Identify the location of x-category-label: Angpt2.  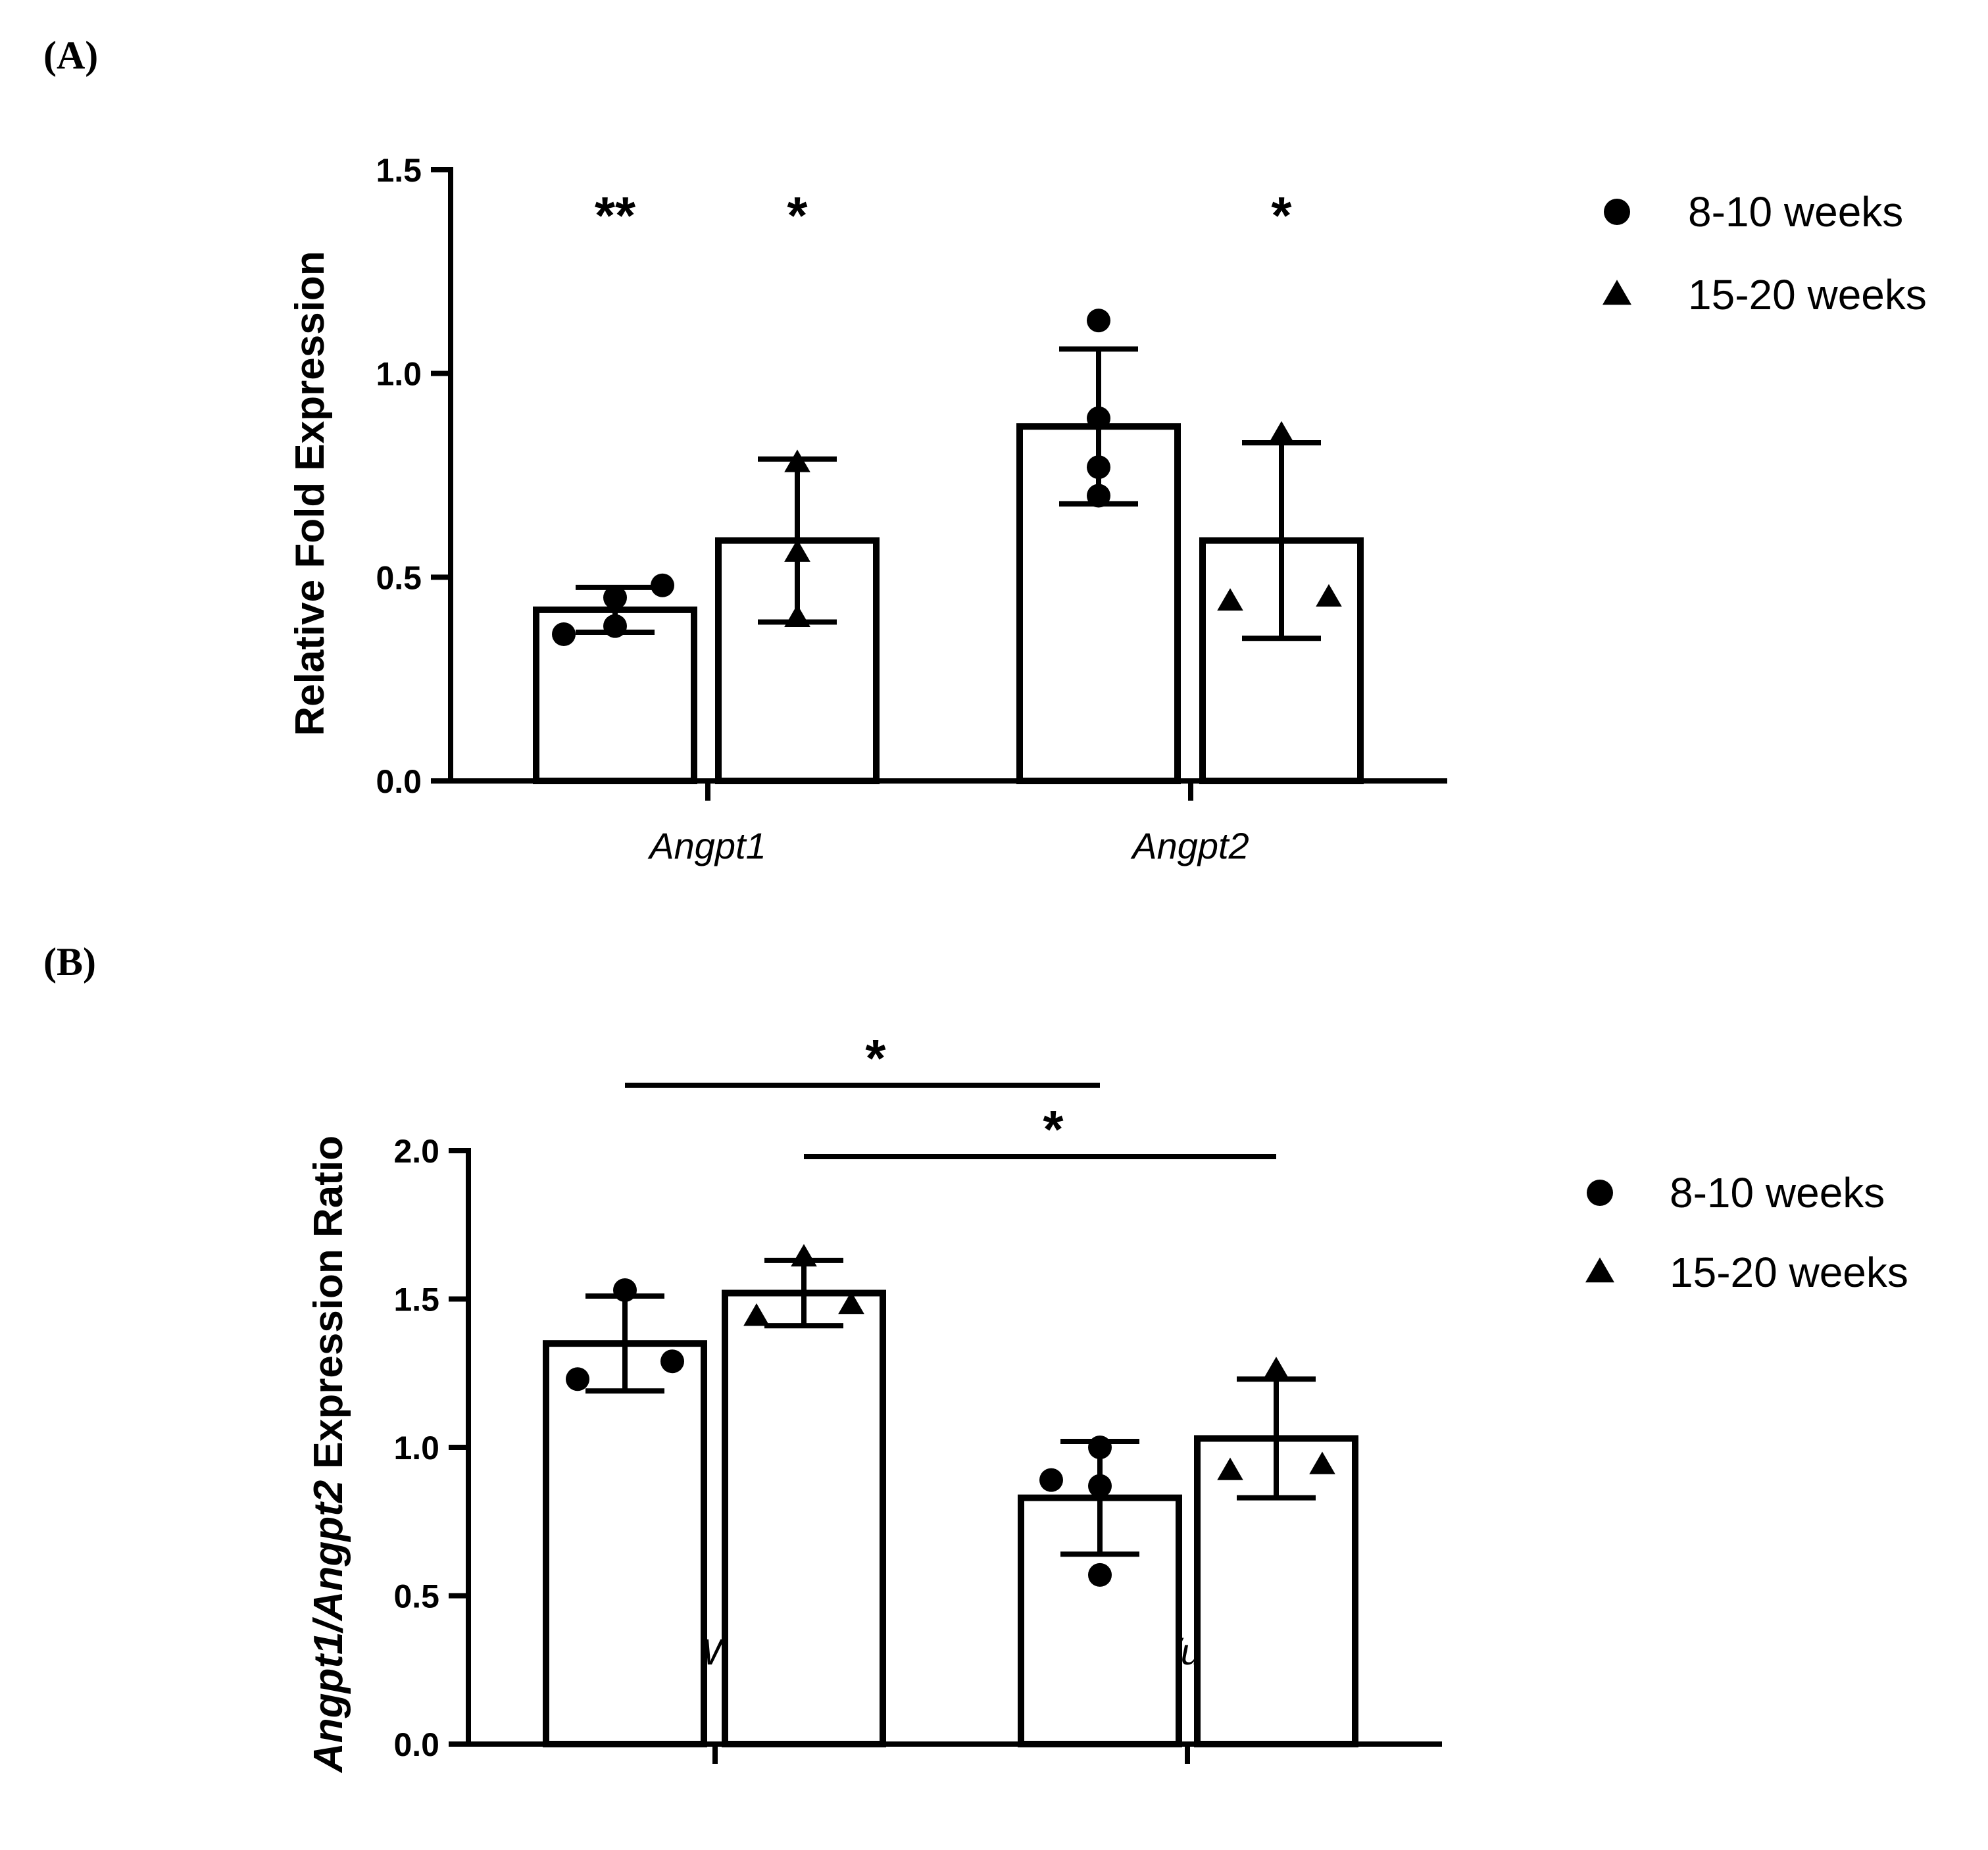
(1189, 846).